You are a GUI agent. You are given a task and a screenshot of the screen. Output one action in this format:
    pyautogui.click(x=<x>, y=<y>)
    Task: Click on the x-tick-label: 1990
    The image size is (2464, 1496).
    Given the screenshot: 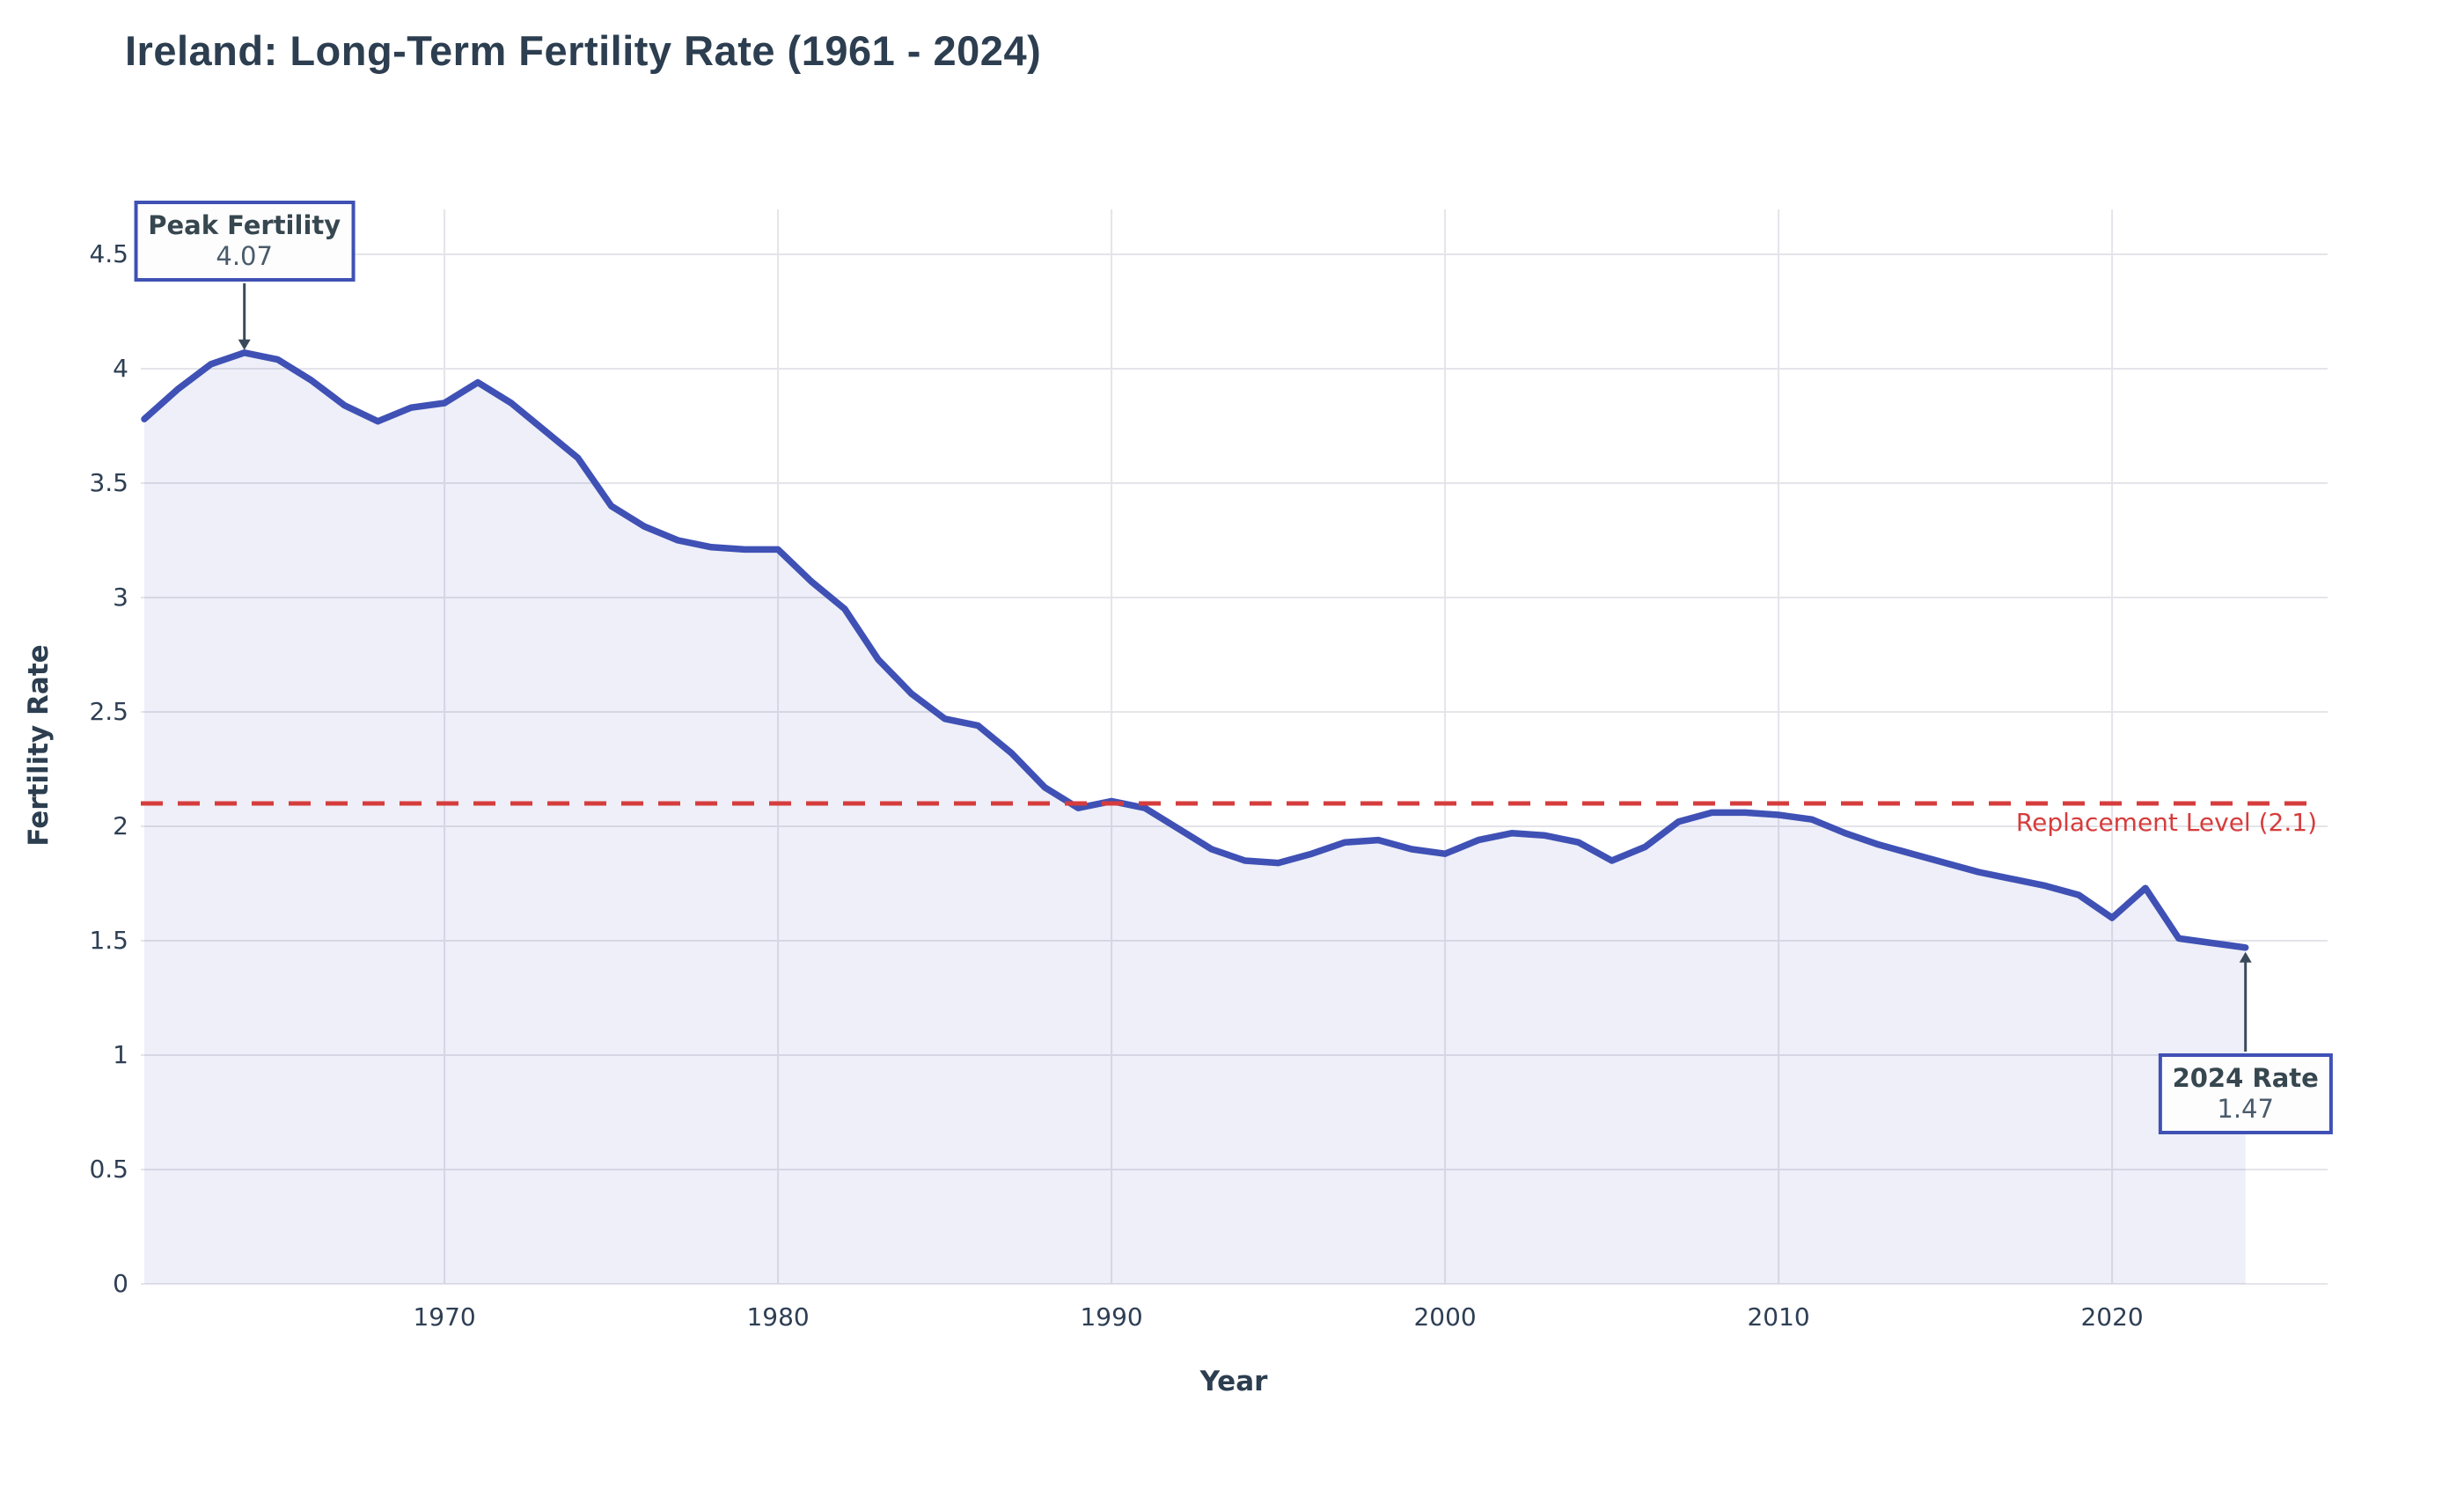 What is the action you would take?
    pyautogui.click(x=1112, y=1317)
    